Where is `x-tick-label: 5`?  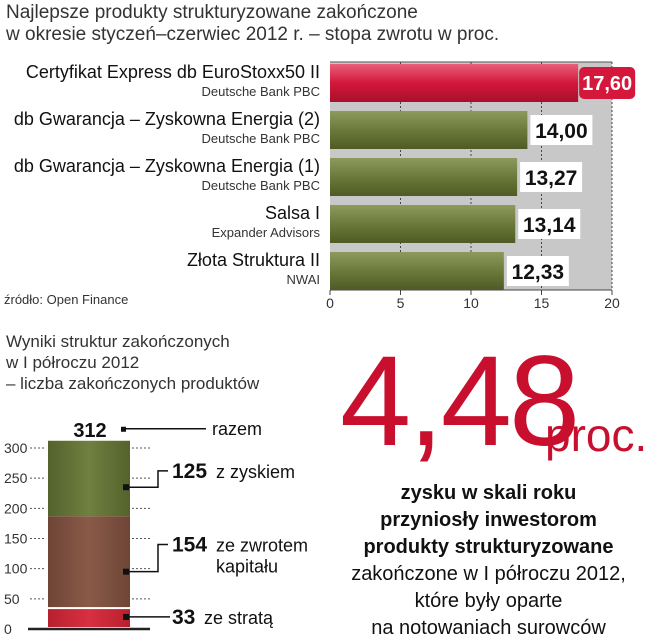 x-tick-label: 5 is located at coordinates (401, 303).